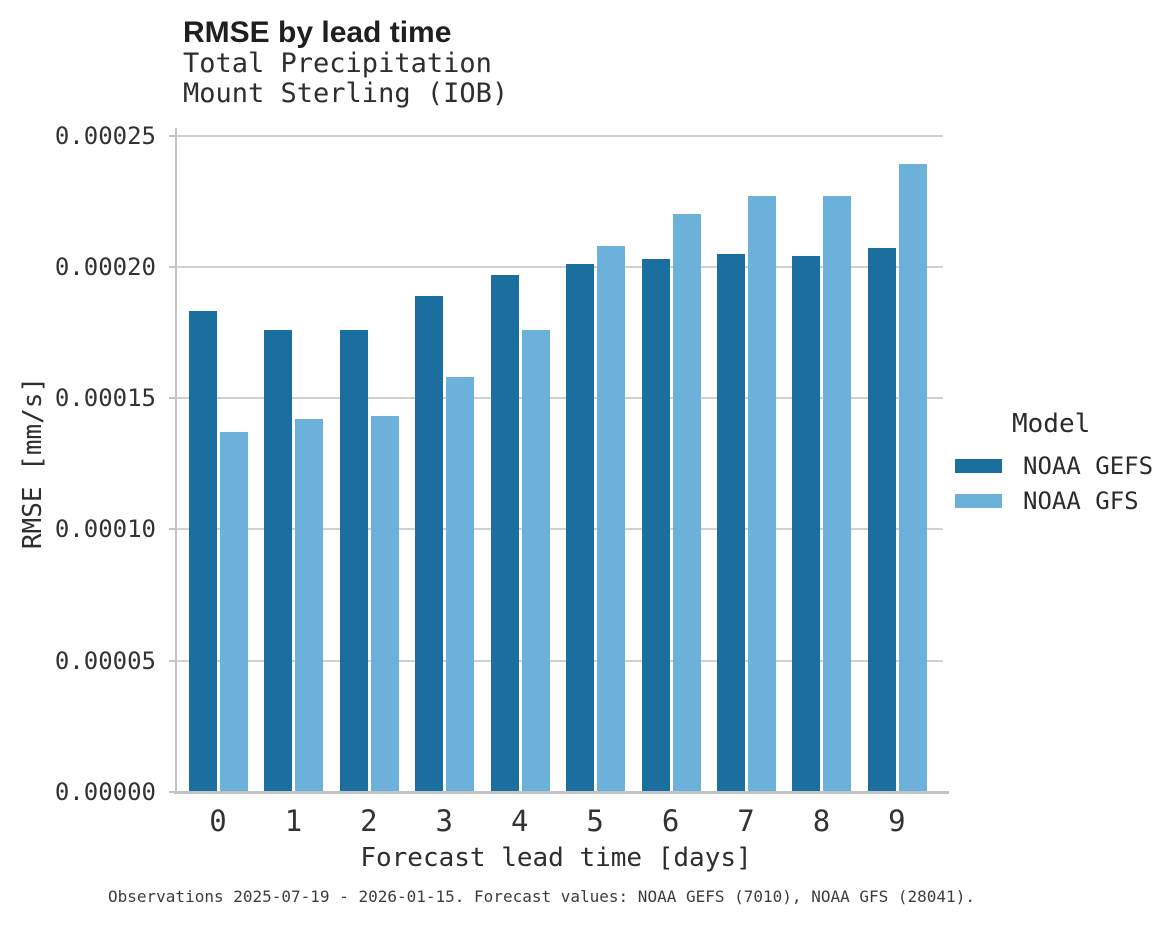 The image size is (1175, 926). What do you see at coordinates (105, 660) in the screenshot?
I see `y-tick-label: 0.00005` at bounding box center [105, 660].